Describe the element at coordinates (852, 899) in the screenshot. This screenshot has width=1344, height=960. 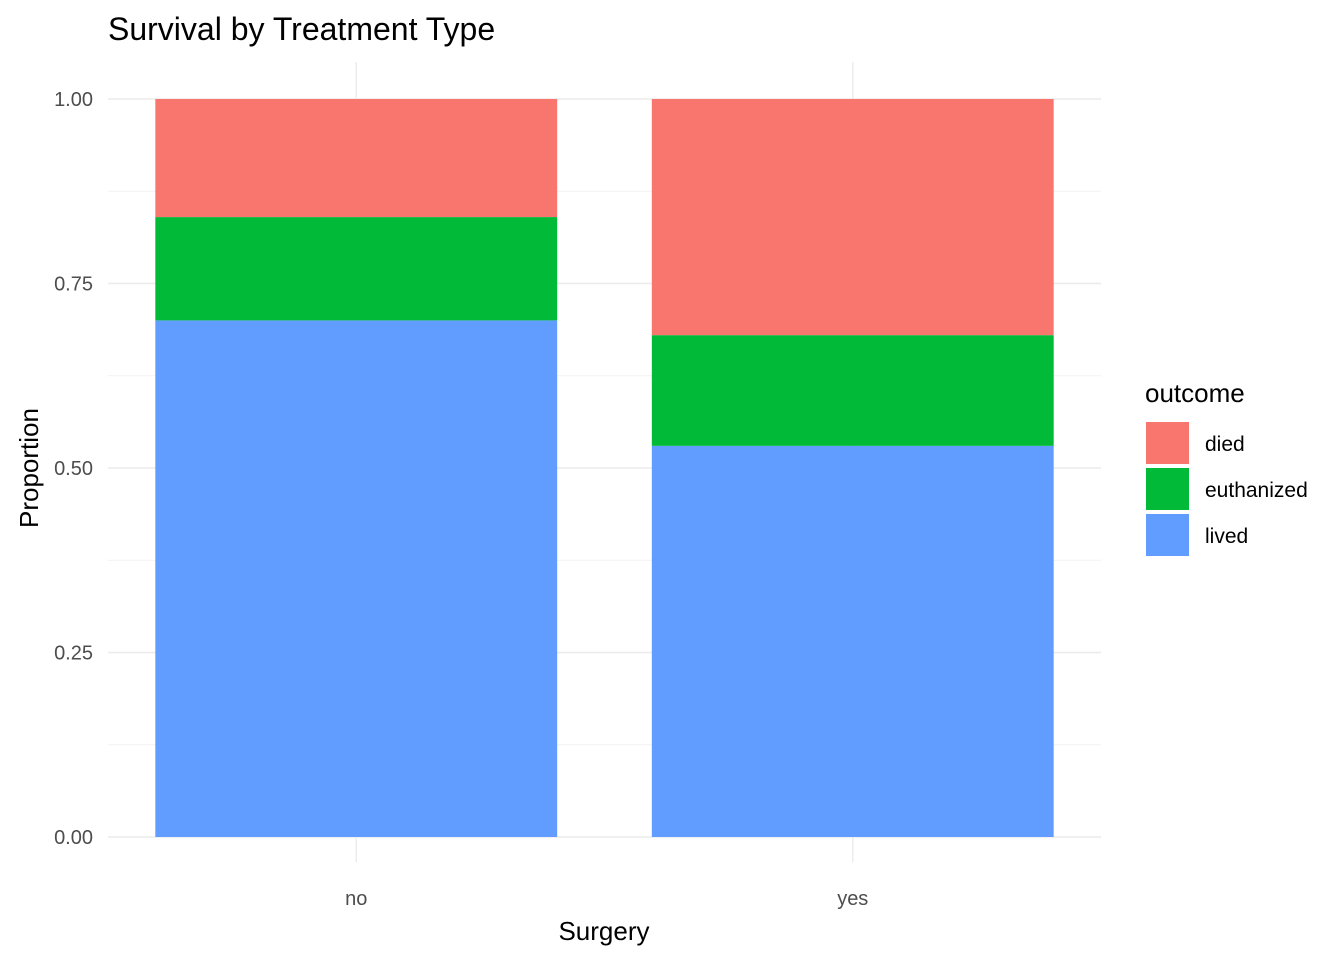
I see `x-tick-label: yes` at that location.